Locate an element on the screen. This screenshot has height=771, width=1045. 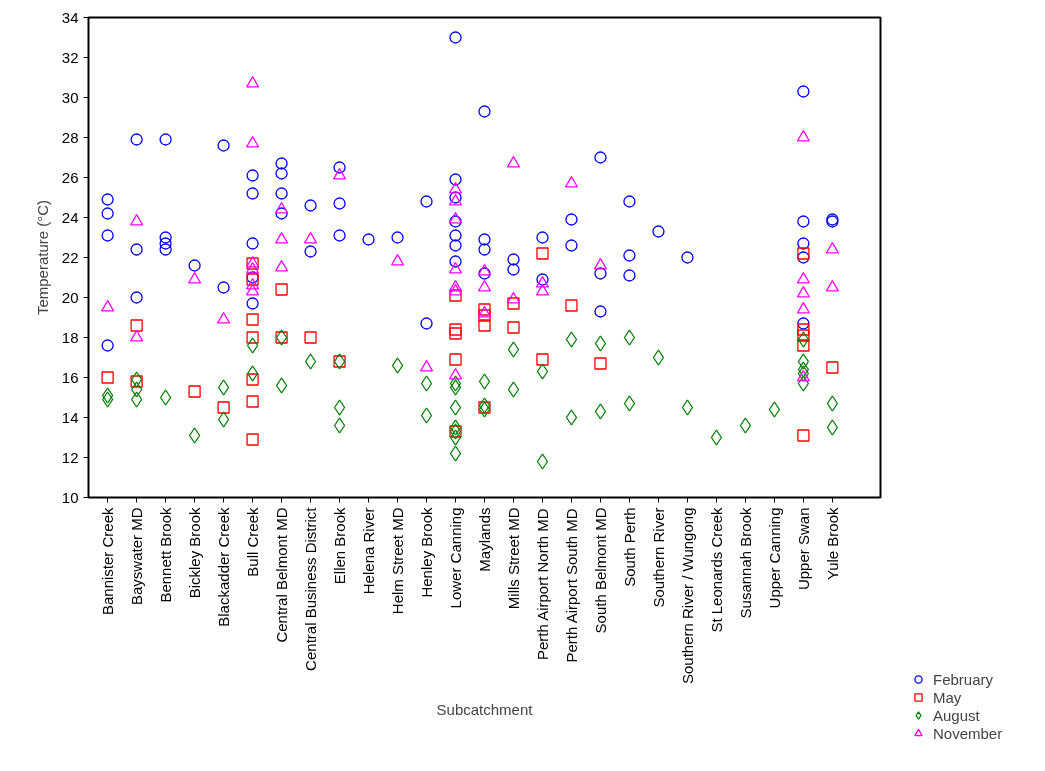
x-tick-label: Bannister Creek is located at coordinates (108, 561).